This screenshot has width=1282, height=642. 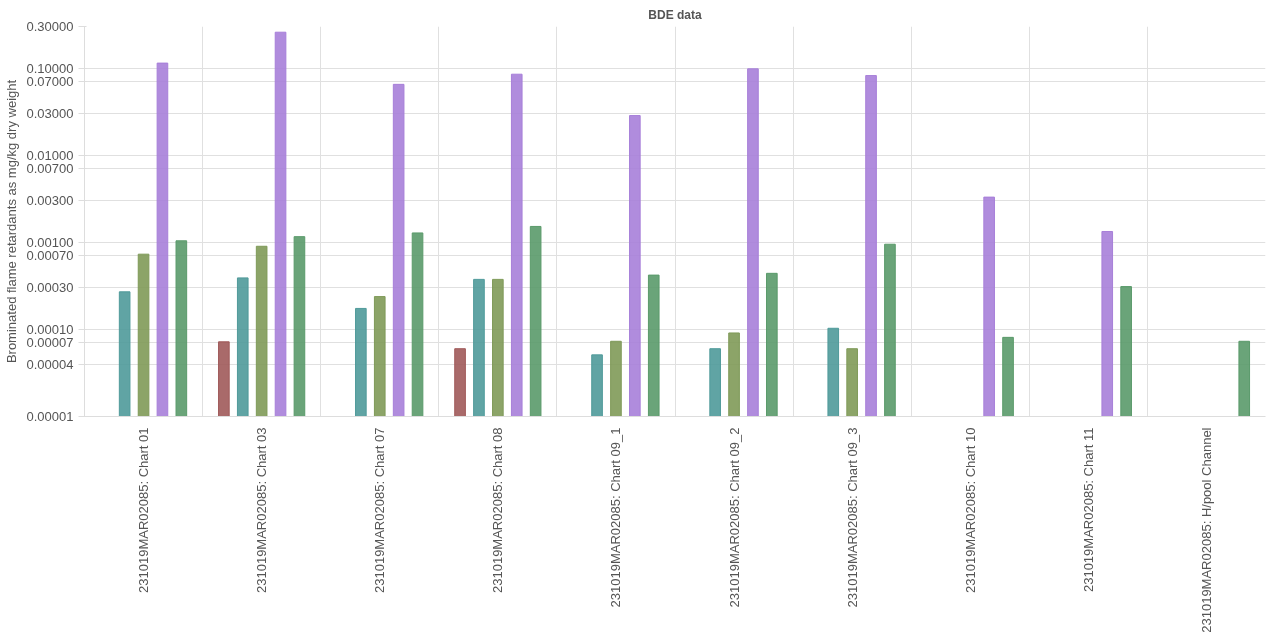 What do you see at coordinates (675, 14) in the screenshot?
I see `chart-title: BDE data` at bounding box center [675, 14].